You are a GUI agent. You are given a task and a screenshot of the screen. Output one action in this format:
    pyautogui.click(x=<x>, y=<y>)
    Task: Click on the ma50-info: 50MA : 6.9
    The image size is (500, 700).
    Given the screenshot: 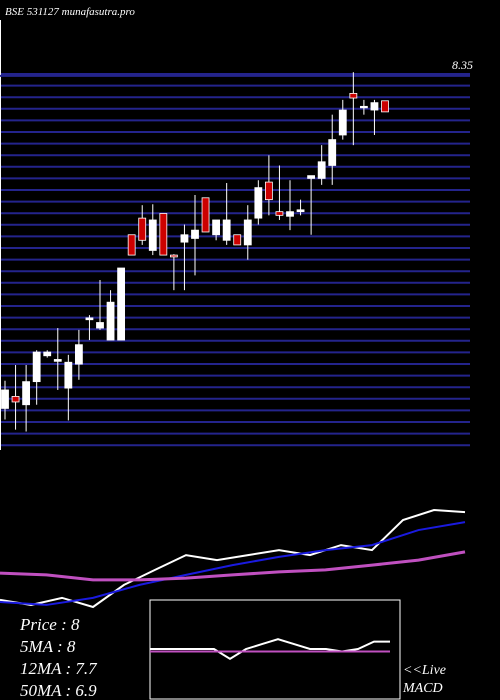 What is the action you would take?
    pyautogui.click(x=58, y=690)
    